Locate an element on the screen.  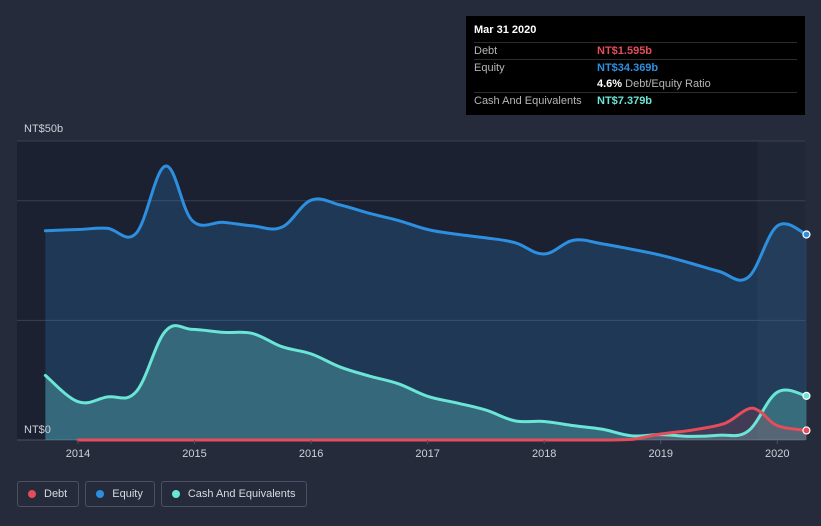
tooltip-row-cash: Cash And Equivalents NT$7.379b is located at coordinates (635, 100).